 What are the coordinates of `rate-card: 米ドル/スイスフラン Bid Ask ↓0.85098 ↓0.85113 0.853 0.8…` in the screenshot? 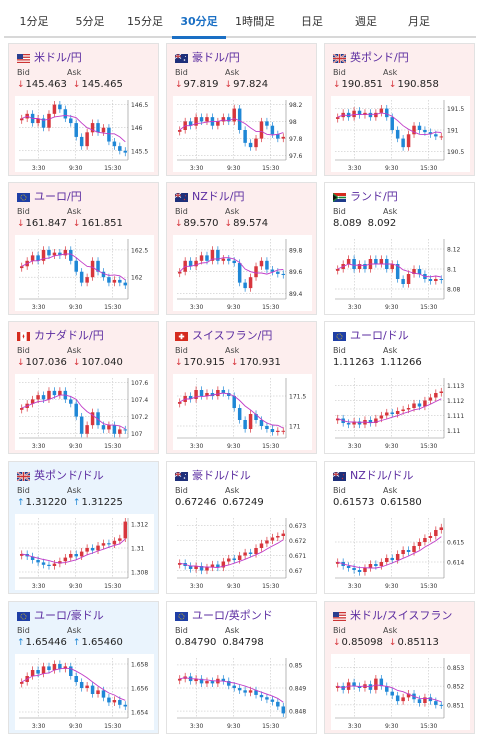 It's located at (399, 667).